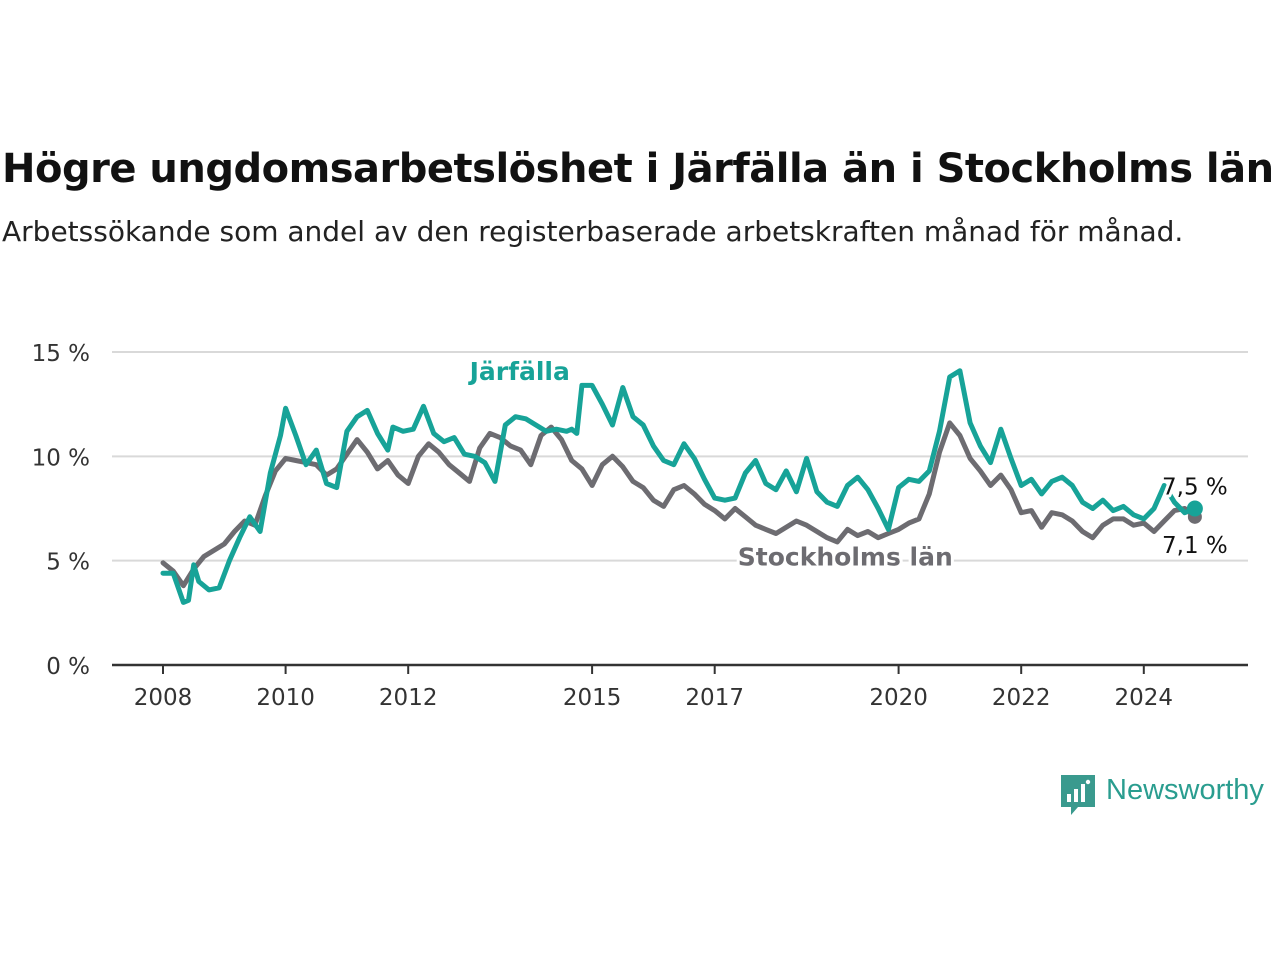  I want to click on series-label-jarfalla: Järfälla, so click(519, 371).